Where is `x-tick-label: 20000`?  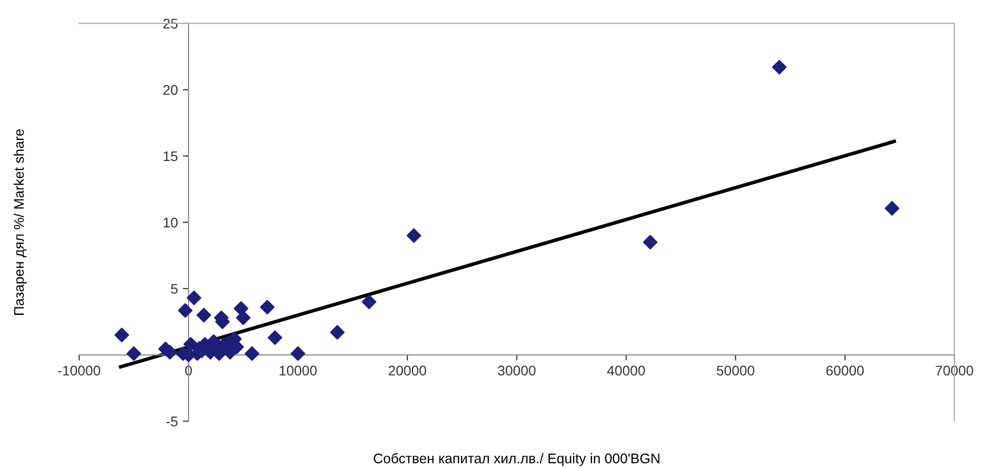 x-tick-label: 20000 is located at coordinates (407, 371).